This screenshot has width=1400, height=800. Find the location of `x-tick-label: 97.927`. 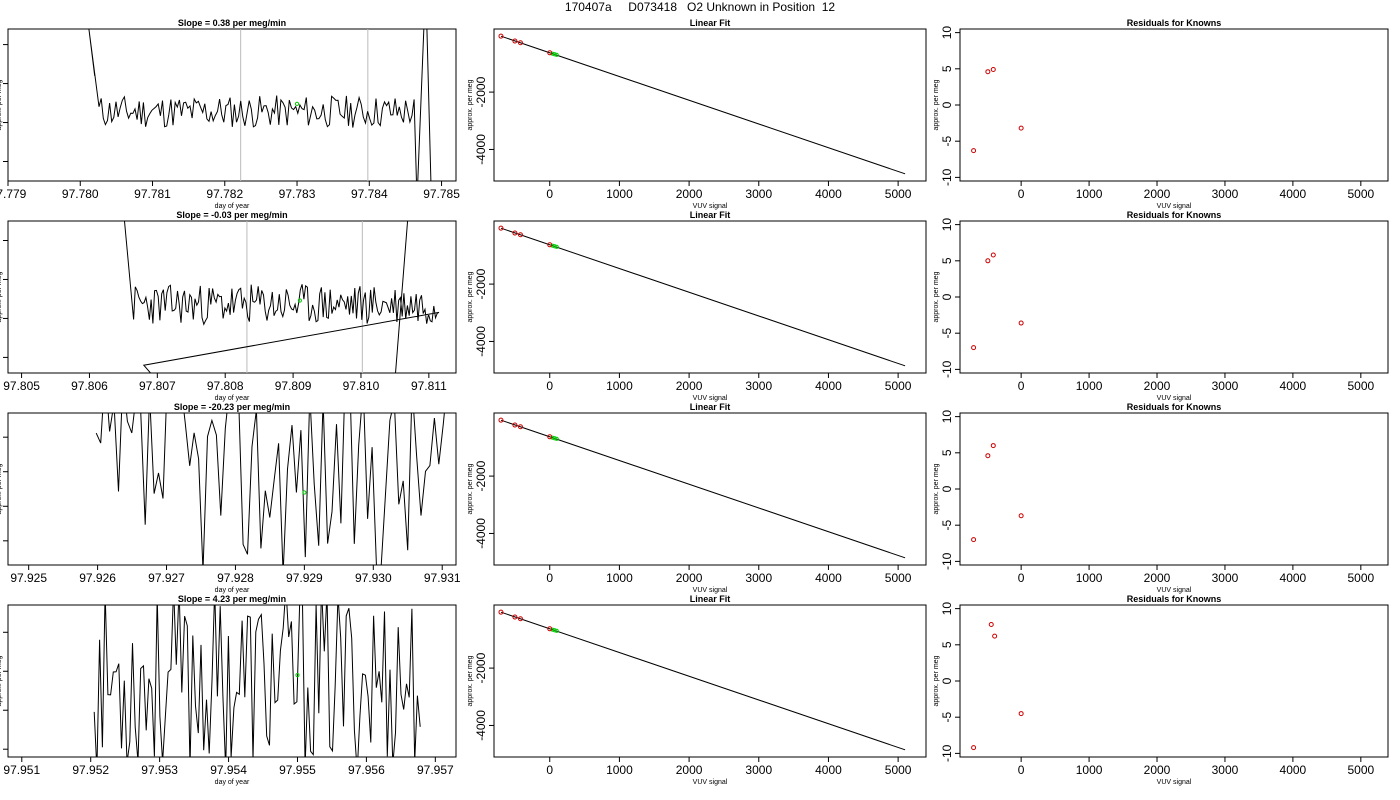

x-tick-label: 97.927 is located at coordinates (166, 578).